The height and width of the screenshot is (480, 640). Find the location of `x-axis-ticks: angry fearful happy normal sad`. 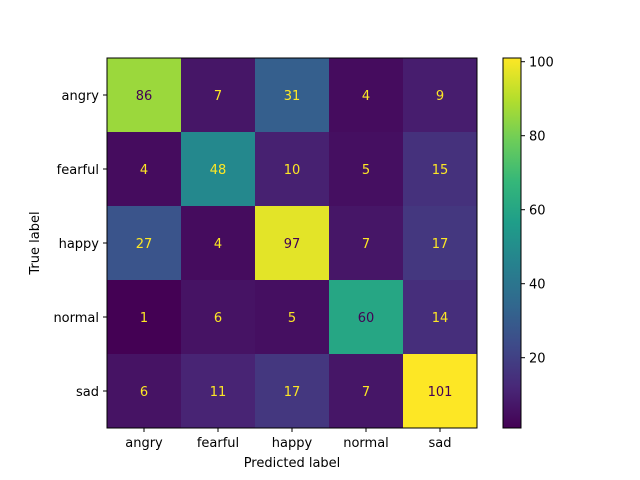

x-axis-ticks: angry fearful happy normal sad is located at coordinates (288, 439).